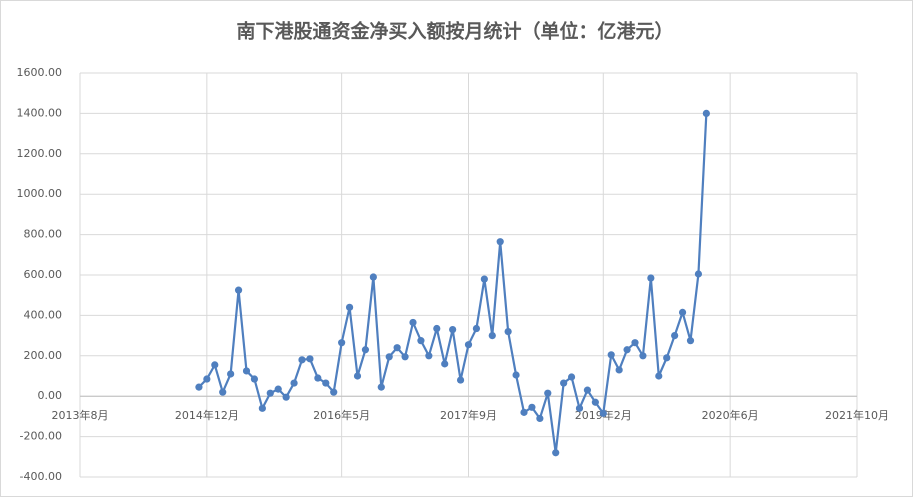 Image resolution: width=913 pixels, height=497 pixels. What do you see at coordinates (40, 72) in the screenshot?
I see `y-tick-label: 1600.00` at bounding box center [40, 72].